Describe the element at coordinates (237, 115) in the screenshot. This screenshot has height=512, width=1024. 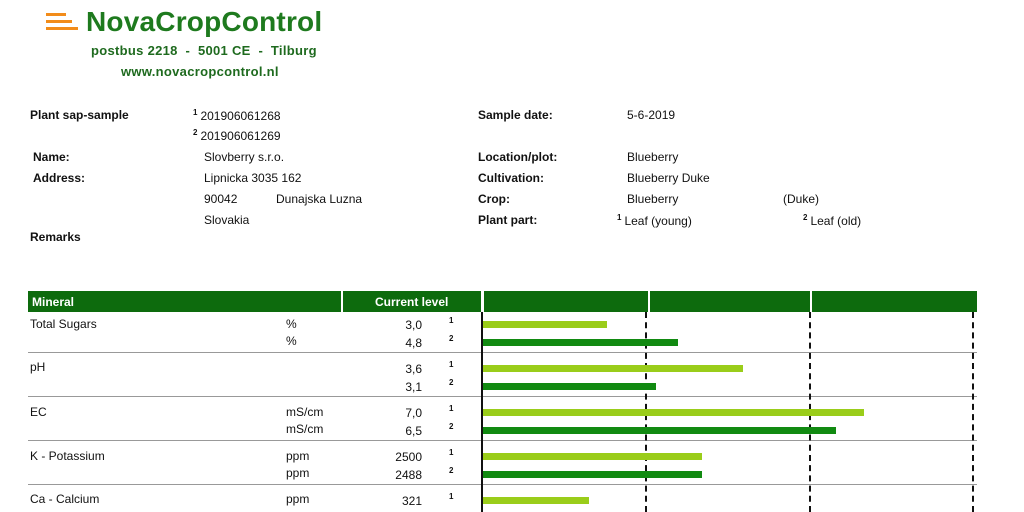
I see `sample-id-1: 1 201906061268` at that location.